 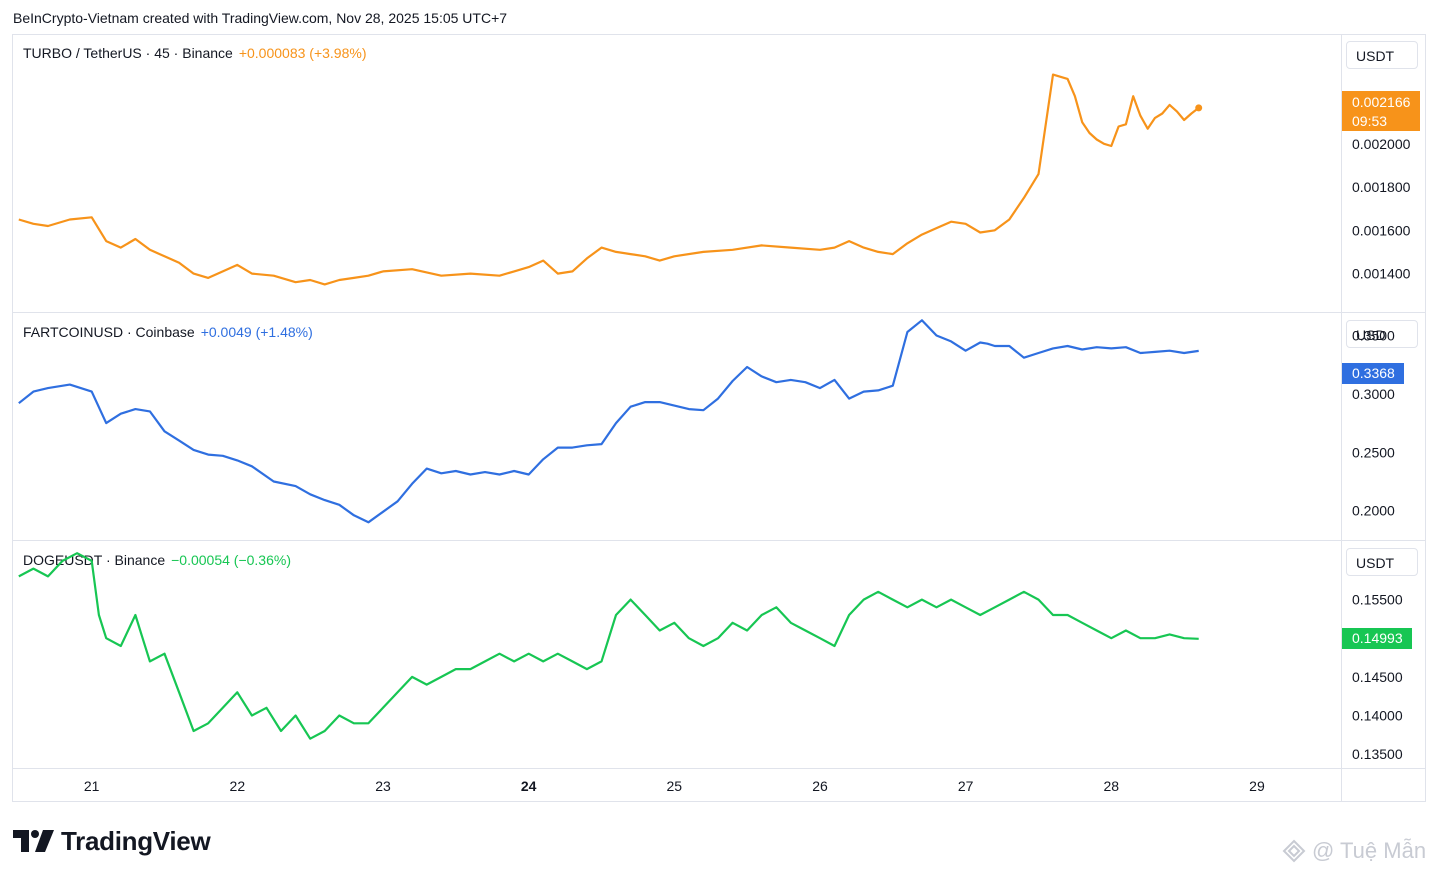 I want to click on y-tick-label-middle: 0.2500, so click(x=1373, y=452).